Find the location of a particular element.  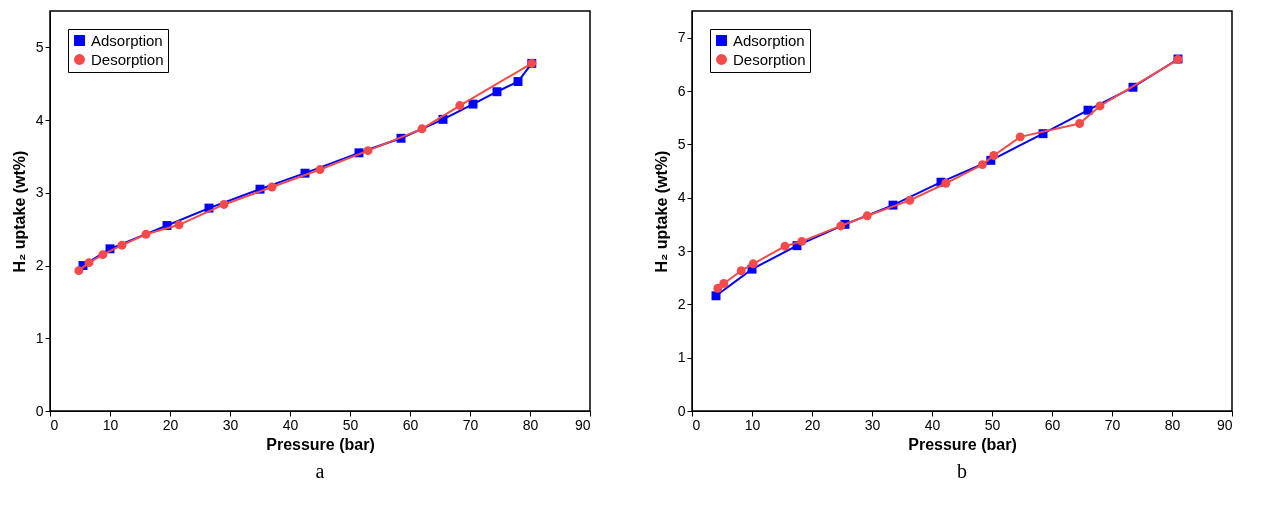

y-tick-label: 6 is located at coordinates (681, 90).